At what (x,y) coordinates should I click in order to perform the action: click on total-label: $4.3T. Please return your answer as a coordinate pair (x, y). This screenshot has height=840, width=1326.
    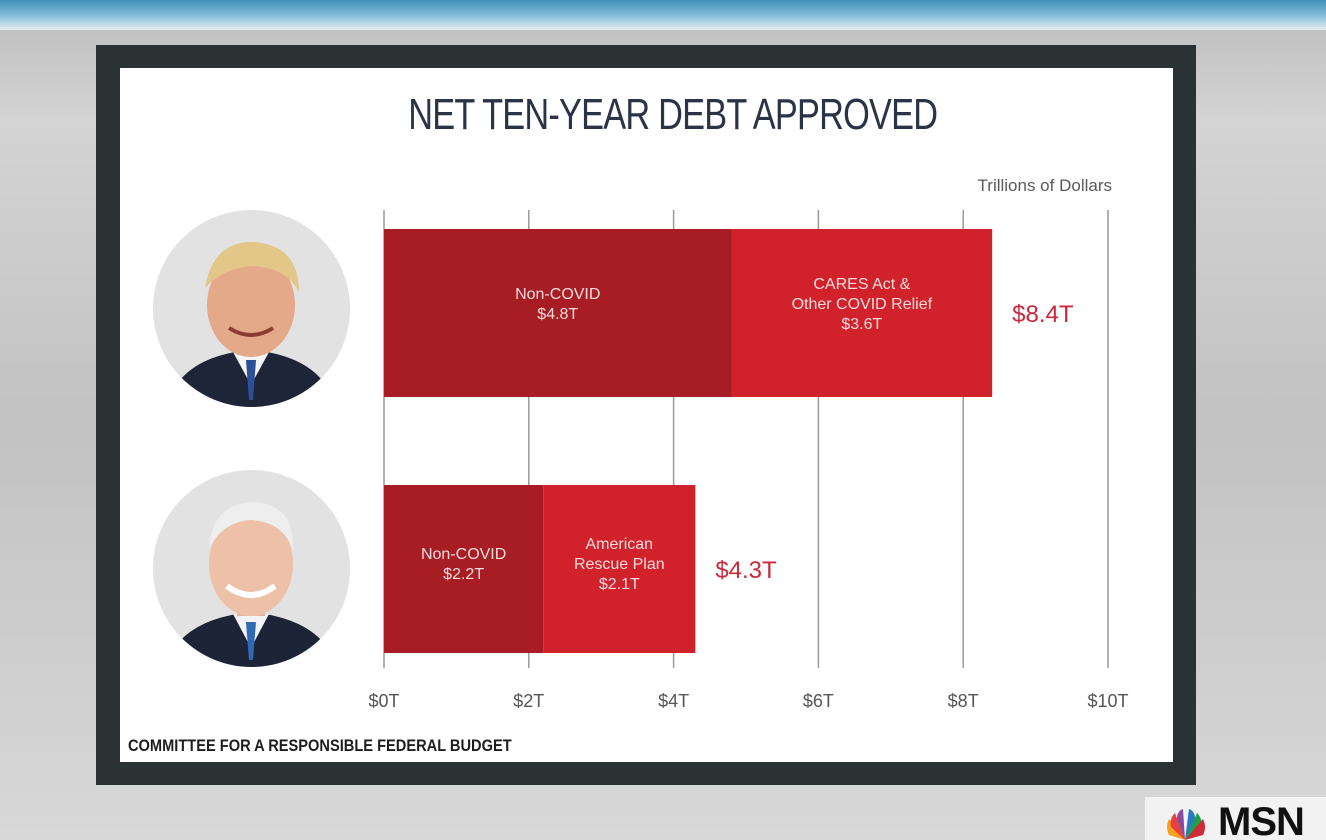
    Looking at the image, I should click on (746, 570).